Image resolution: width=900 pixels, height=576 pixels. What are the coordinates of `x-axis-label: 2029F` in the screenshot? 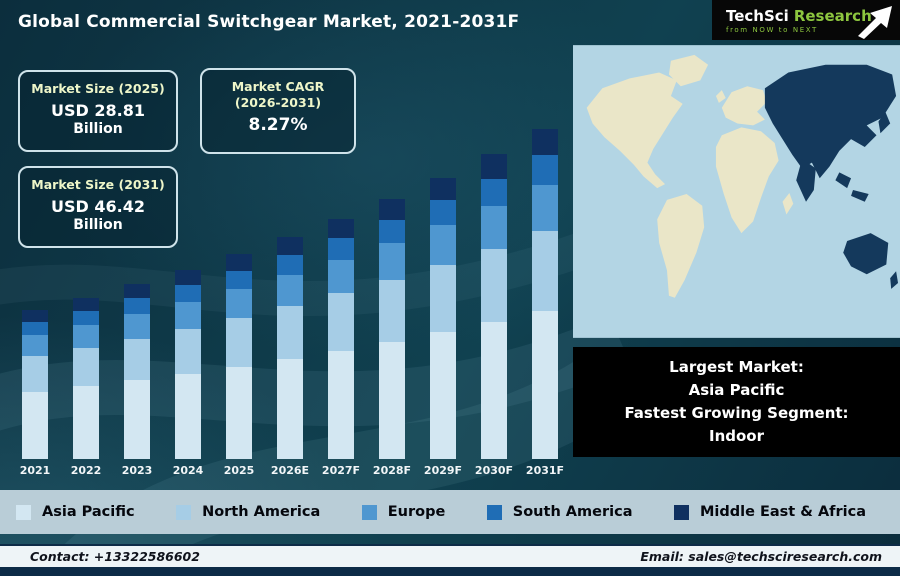 It's located at (443, 470).